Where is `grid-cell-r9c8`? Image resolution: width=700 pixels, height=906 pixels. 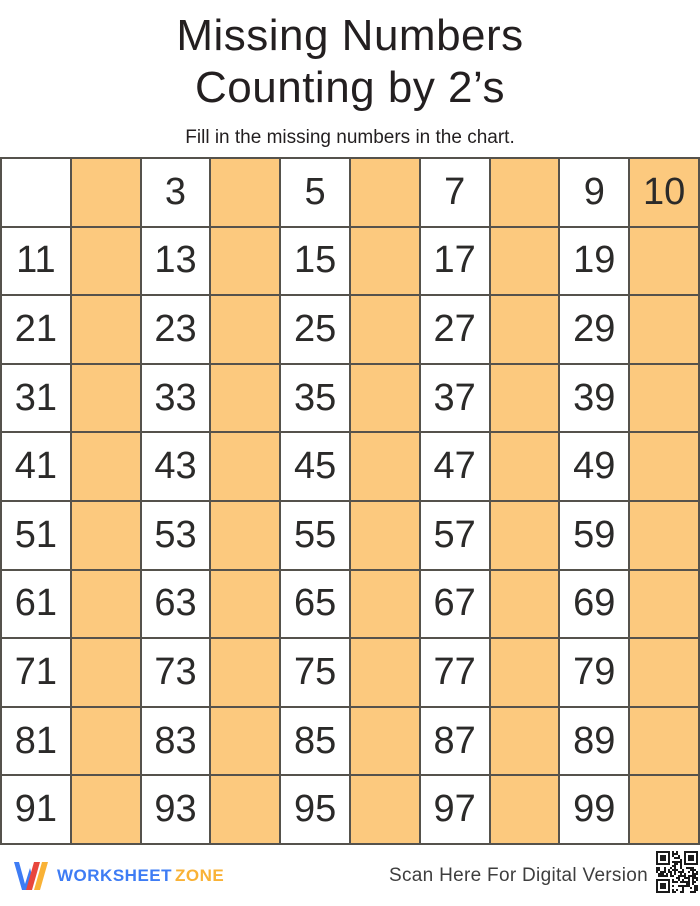
grid-cell-r9c8 is located at coordinates (524, 741).